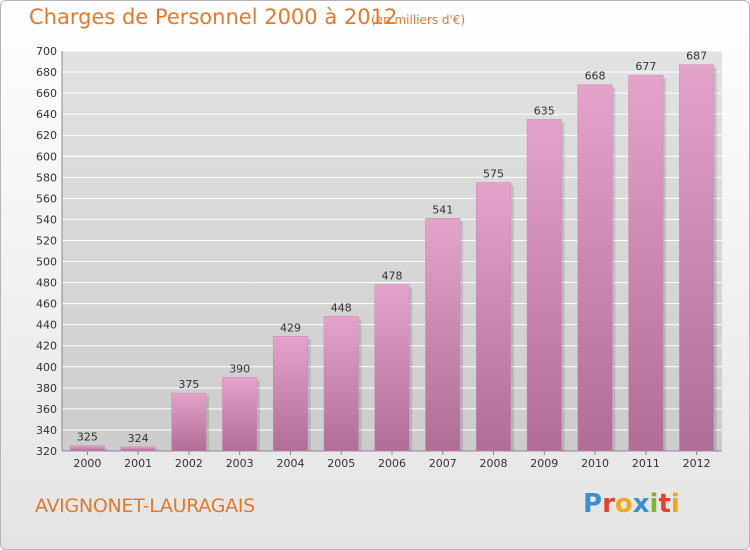 Image resolution: width=750 pixels, height=550 pixels. I want to click on y-tick-label: 560, so click(46, 198).